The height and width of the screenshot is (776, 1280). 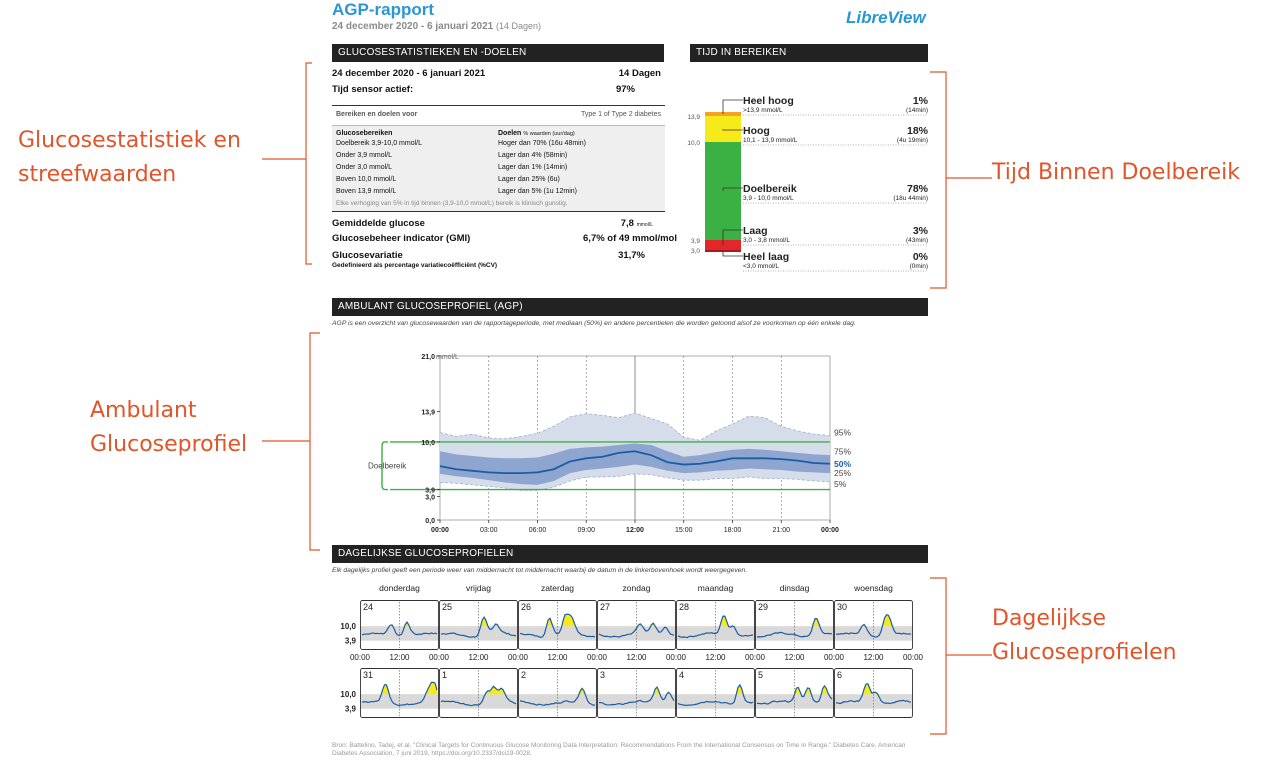 What do you see at coordinates (919, 266) in the screenshot?
I see `tir-level-time: (0min)` at bounding box center [919, 266].